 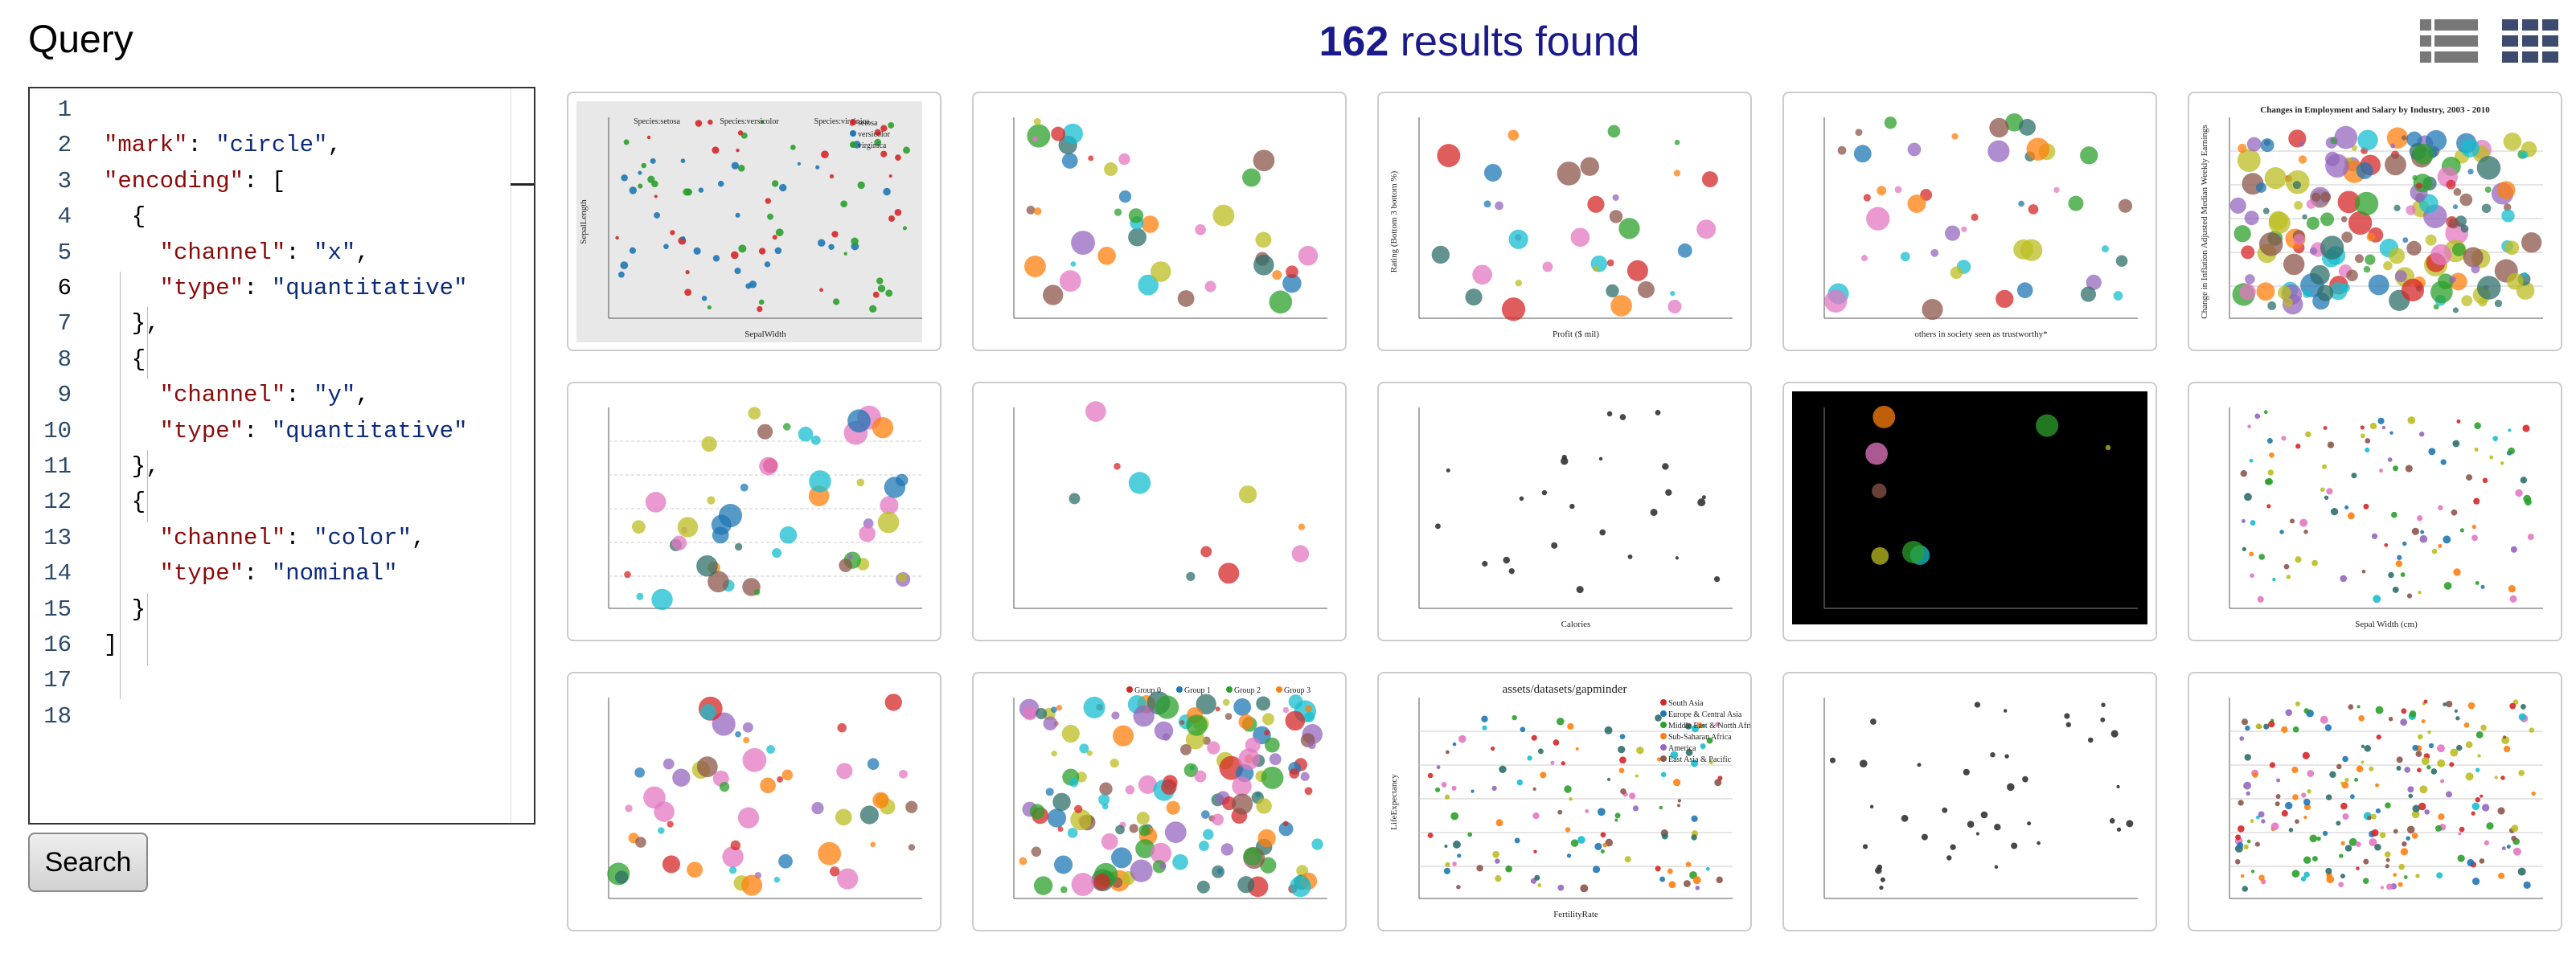 What do you see at coordinates (2530, 41) in the screenshot?
I see `grid-view-icon` at bounding box center [2530, 41].